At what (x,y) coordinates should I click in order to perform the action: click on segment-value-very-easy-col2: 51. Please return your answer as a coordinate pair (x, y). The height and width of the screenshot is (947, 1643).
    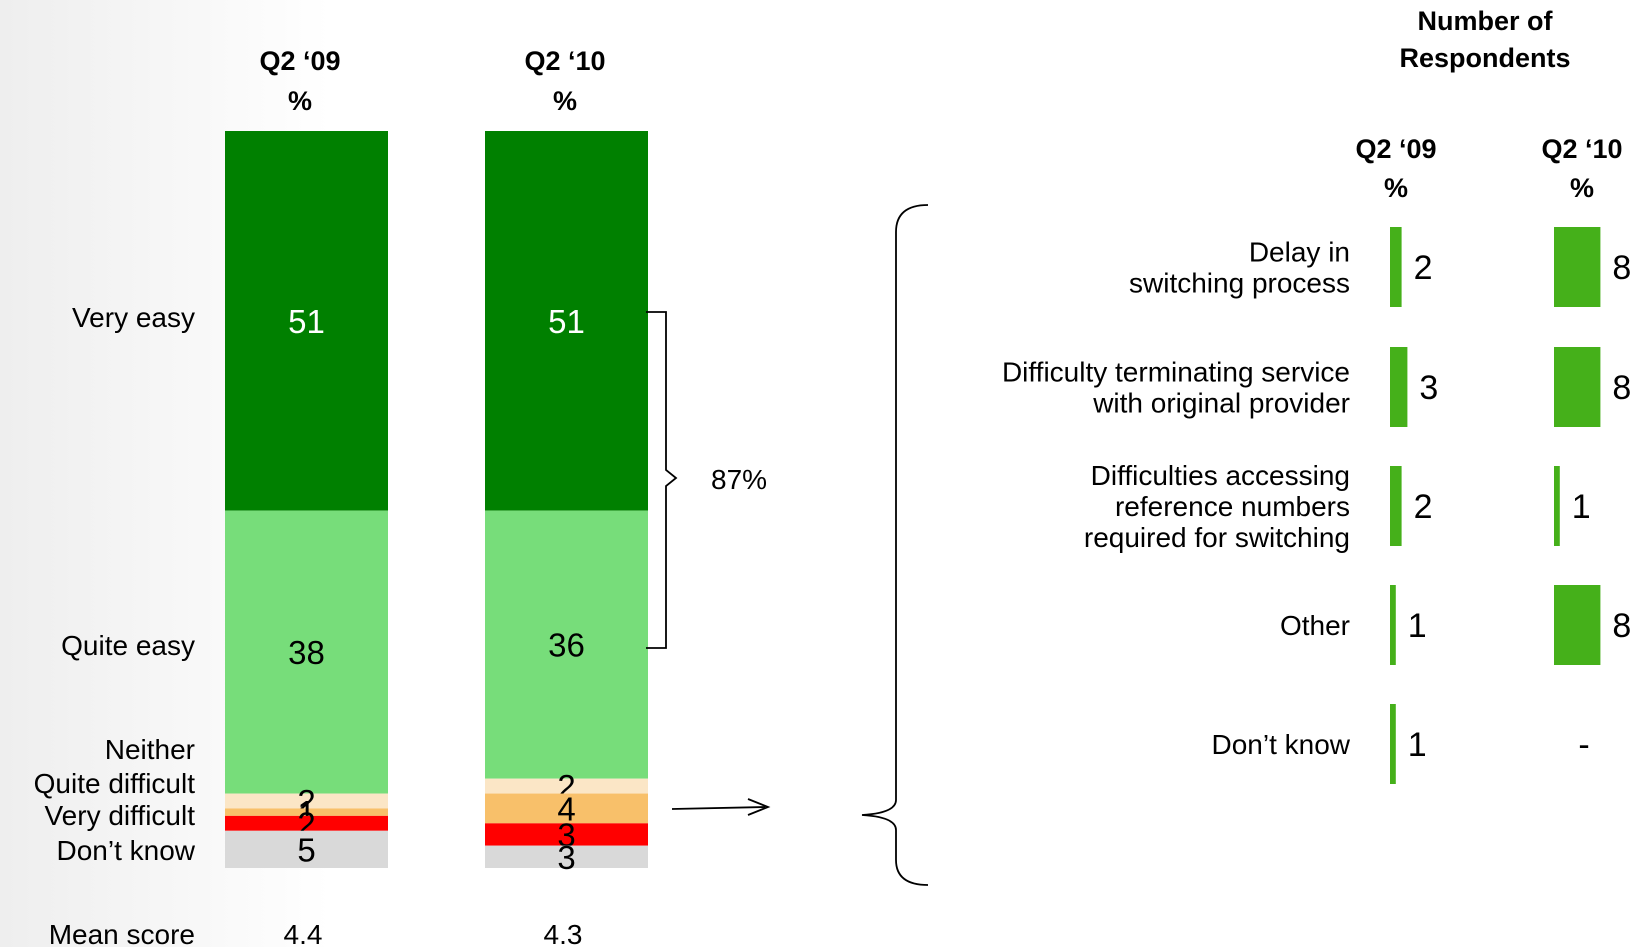
    Looking at the image, I should click on (566, 321).